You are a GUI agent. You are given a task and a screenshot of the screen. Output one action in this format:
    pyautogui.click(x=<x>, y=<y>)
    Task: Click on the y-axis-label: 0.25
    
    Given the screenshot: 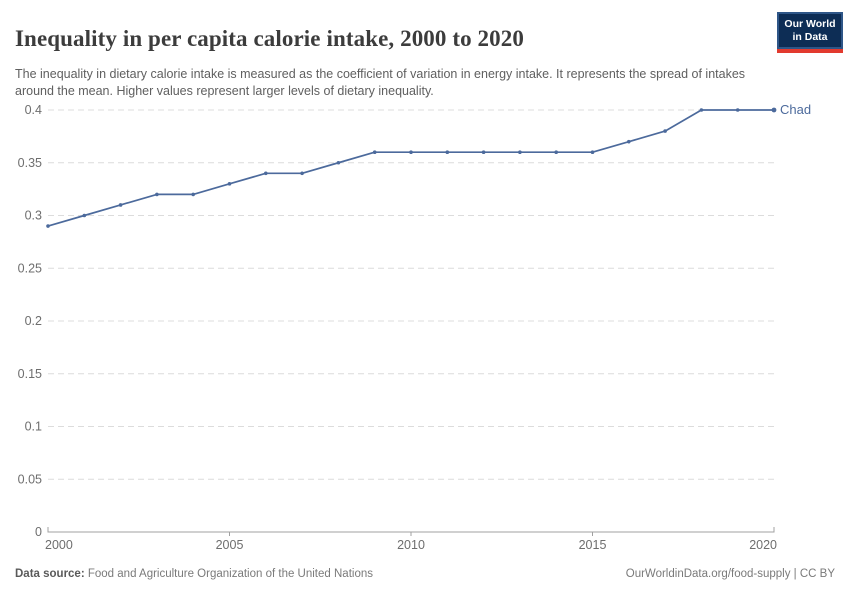 What is the action you would take?
    pyautogui.click(x=30, y=268)
    